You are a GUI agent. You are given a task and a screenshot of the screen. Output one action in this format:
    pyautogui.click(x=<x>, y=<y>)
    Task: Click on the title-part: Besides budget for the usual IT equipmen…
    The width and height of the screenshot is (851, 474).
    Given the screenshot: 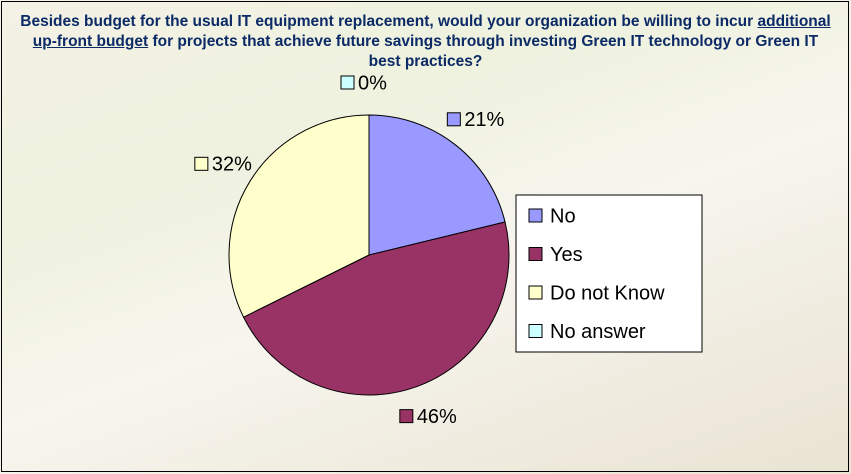 What is the action you would take?
    pyautogui.click(x=389, y=21)
    